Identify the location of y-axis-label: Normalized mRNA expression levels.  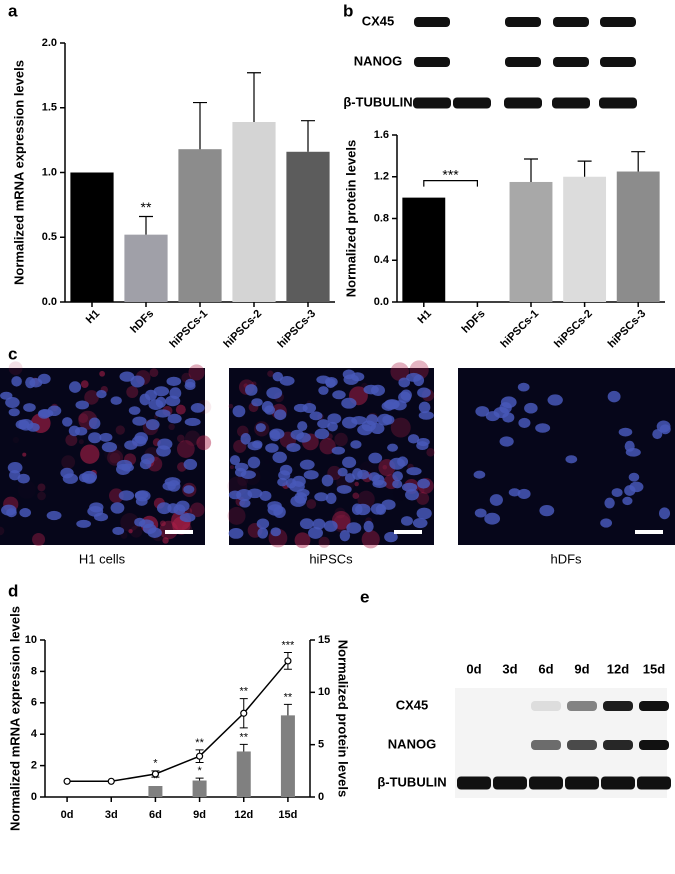
(18, 172).